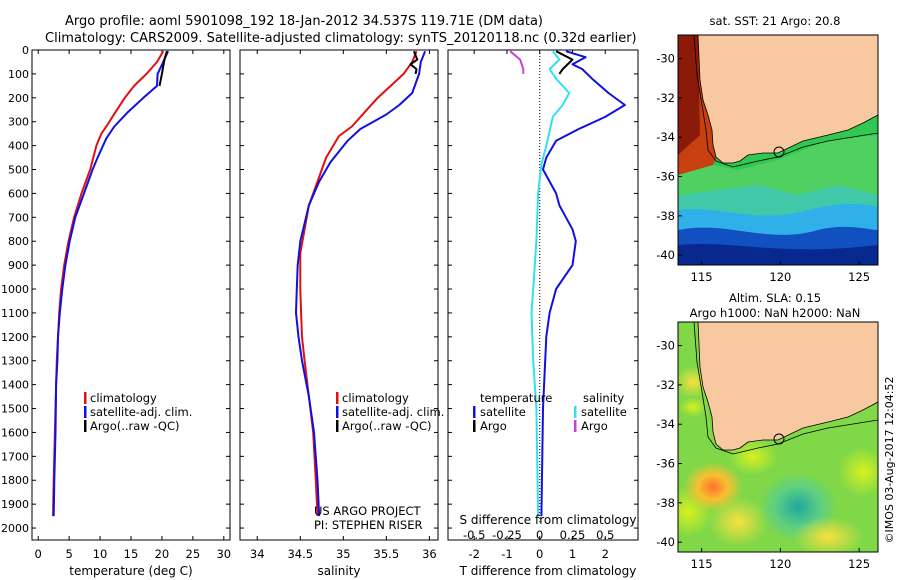  What do you see at coordinates (130, 571) in the screenshot?
I see `temperature-xlabel: temperature (deg C)` at bounding box center [130, 571].